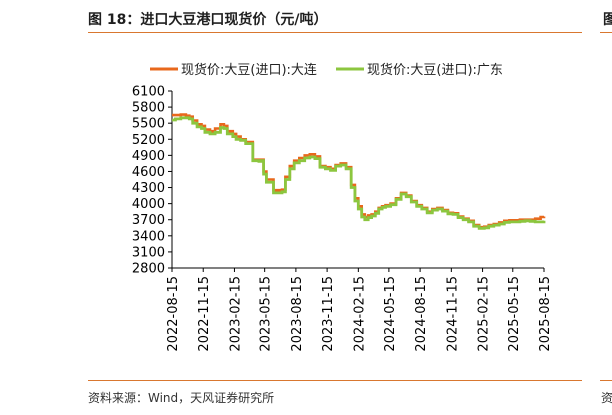 This screenshot has height=415, width=612. What do you see at coordinates (335, 32) in the screenshot?
I see `top-divider` at bounding box center [335, 32].